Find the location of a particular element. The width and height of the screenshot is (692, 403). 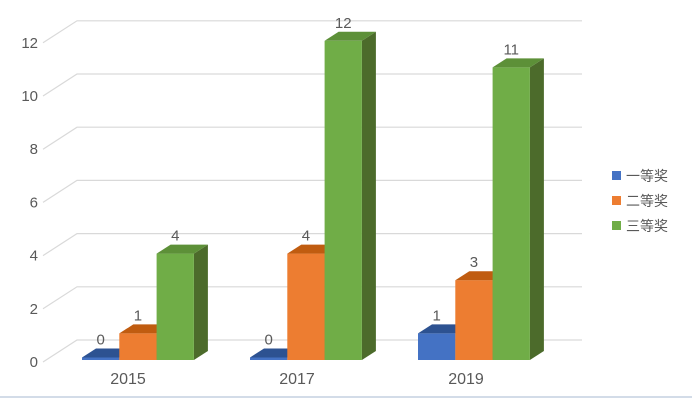

legend-swatch-first-prize is located at coordinates (616, 175).